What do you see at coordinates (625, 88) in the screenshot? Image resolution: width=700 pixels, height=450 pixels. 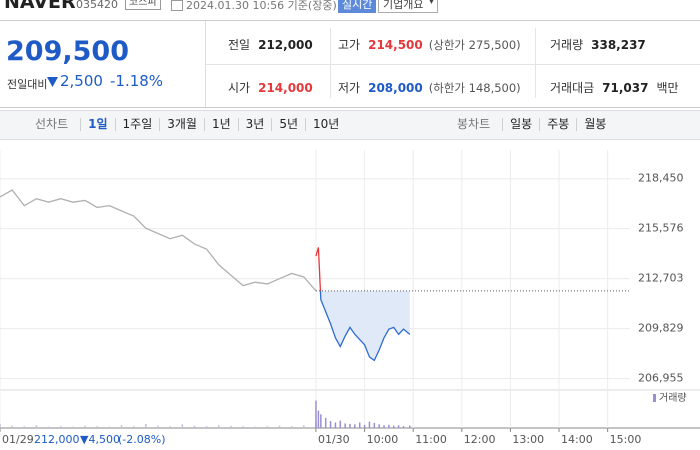 I see `stat-value: 71,037` at bounding box center [625, 88].